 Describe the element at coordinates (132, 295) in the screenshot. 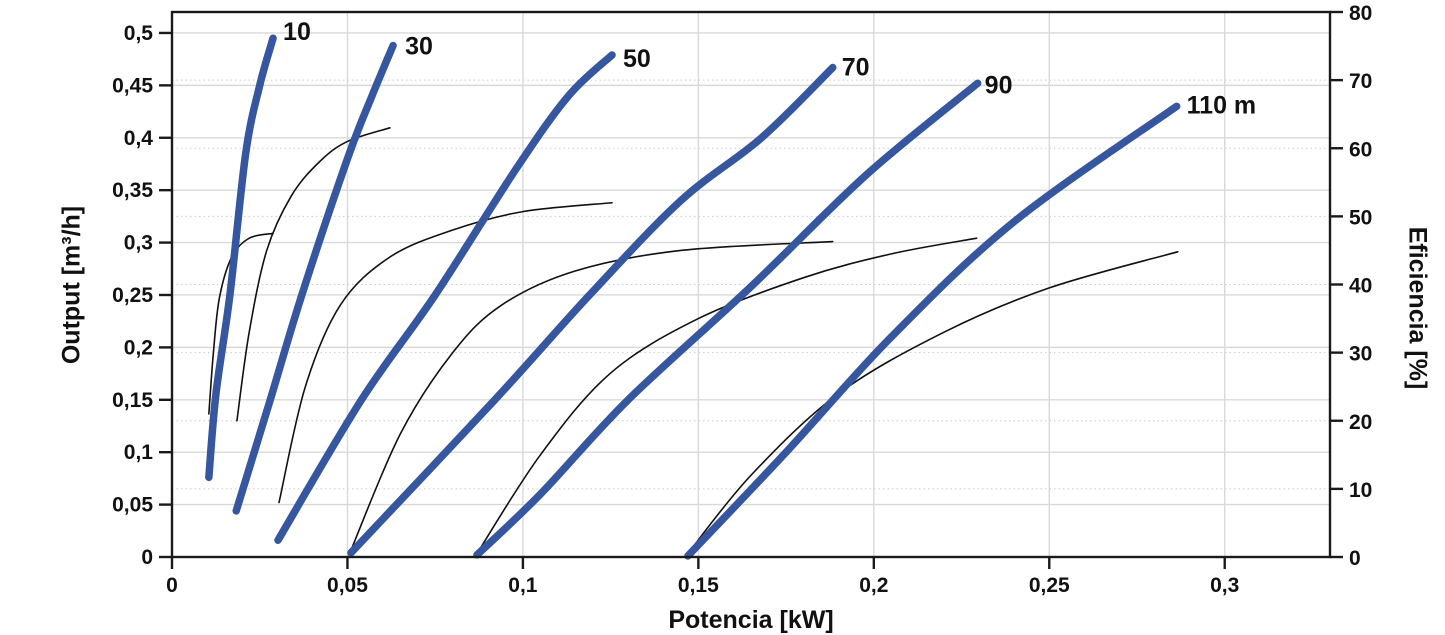

I see `y-left-tick-label: 0,25` at that location.